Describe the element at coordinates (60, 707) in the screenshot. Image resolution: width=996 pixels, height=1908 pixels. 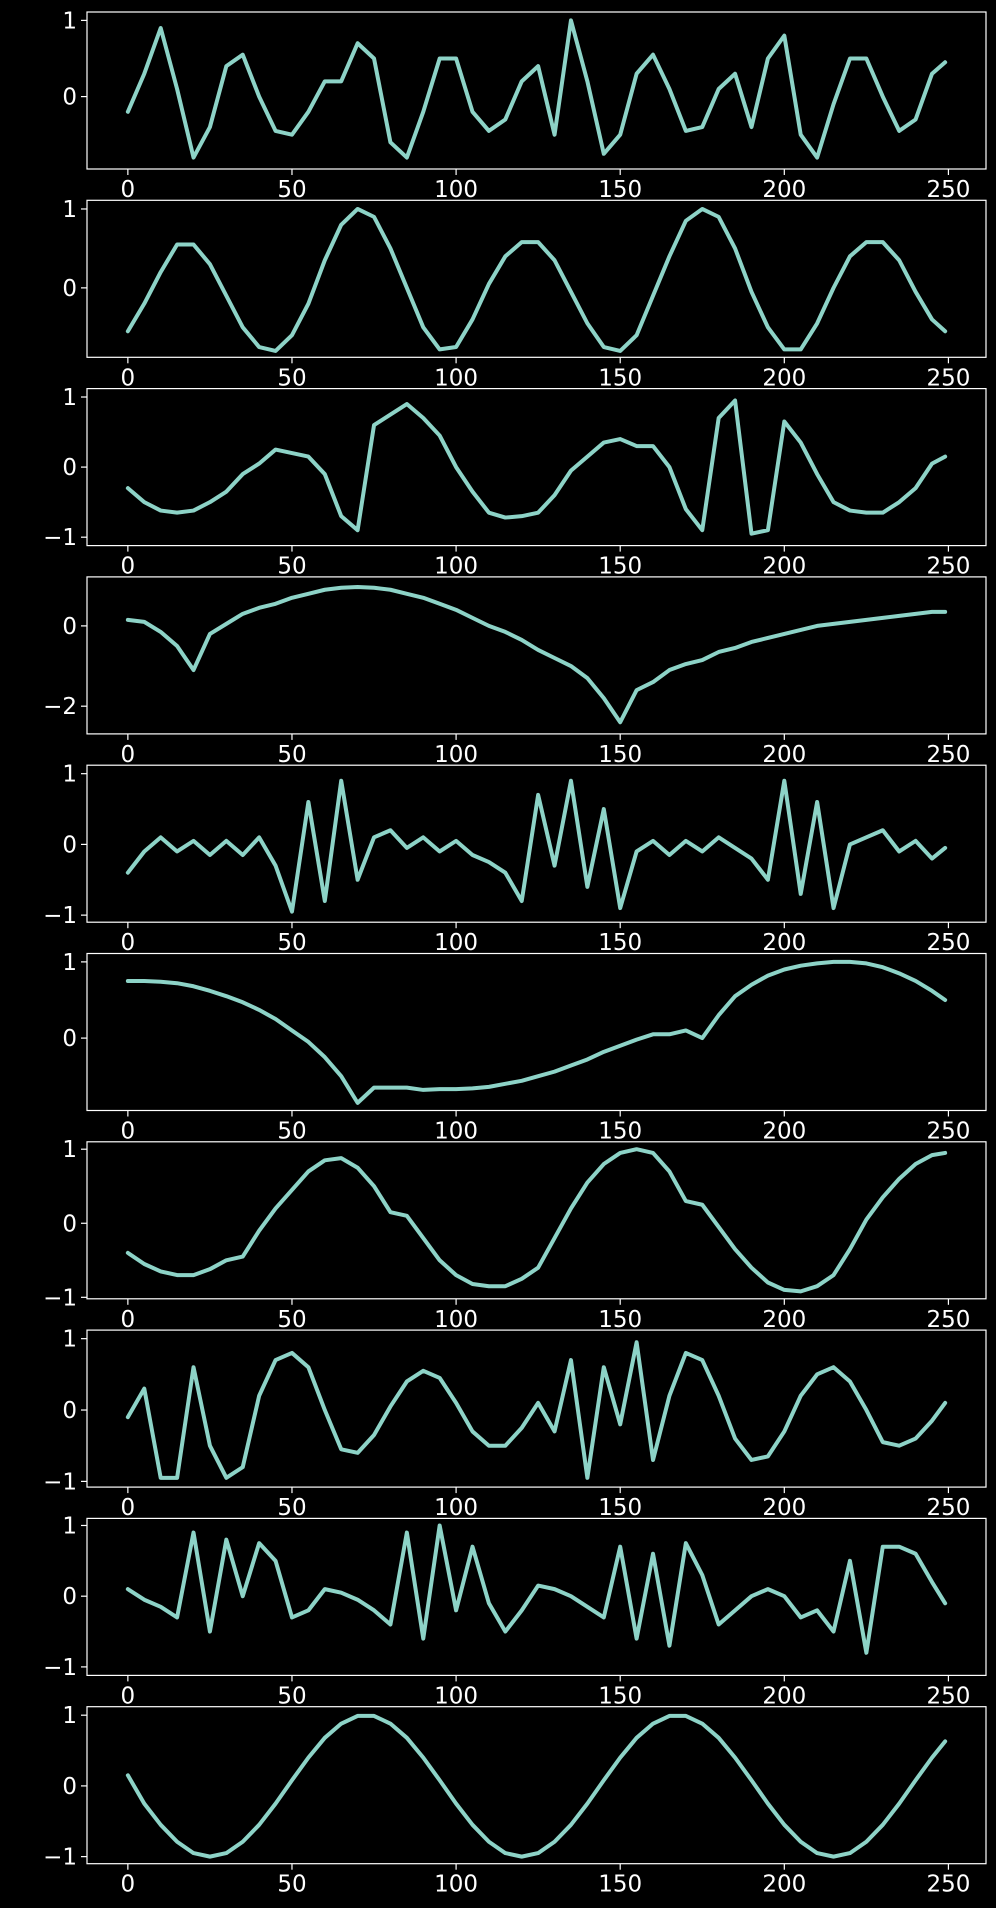
I see `y-tick-label: −2` at that location.